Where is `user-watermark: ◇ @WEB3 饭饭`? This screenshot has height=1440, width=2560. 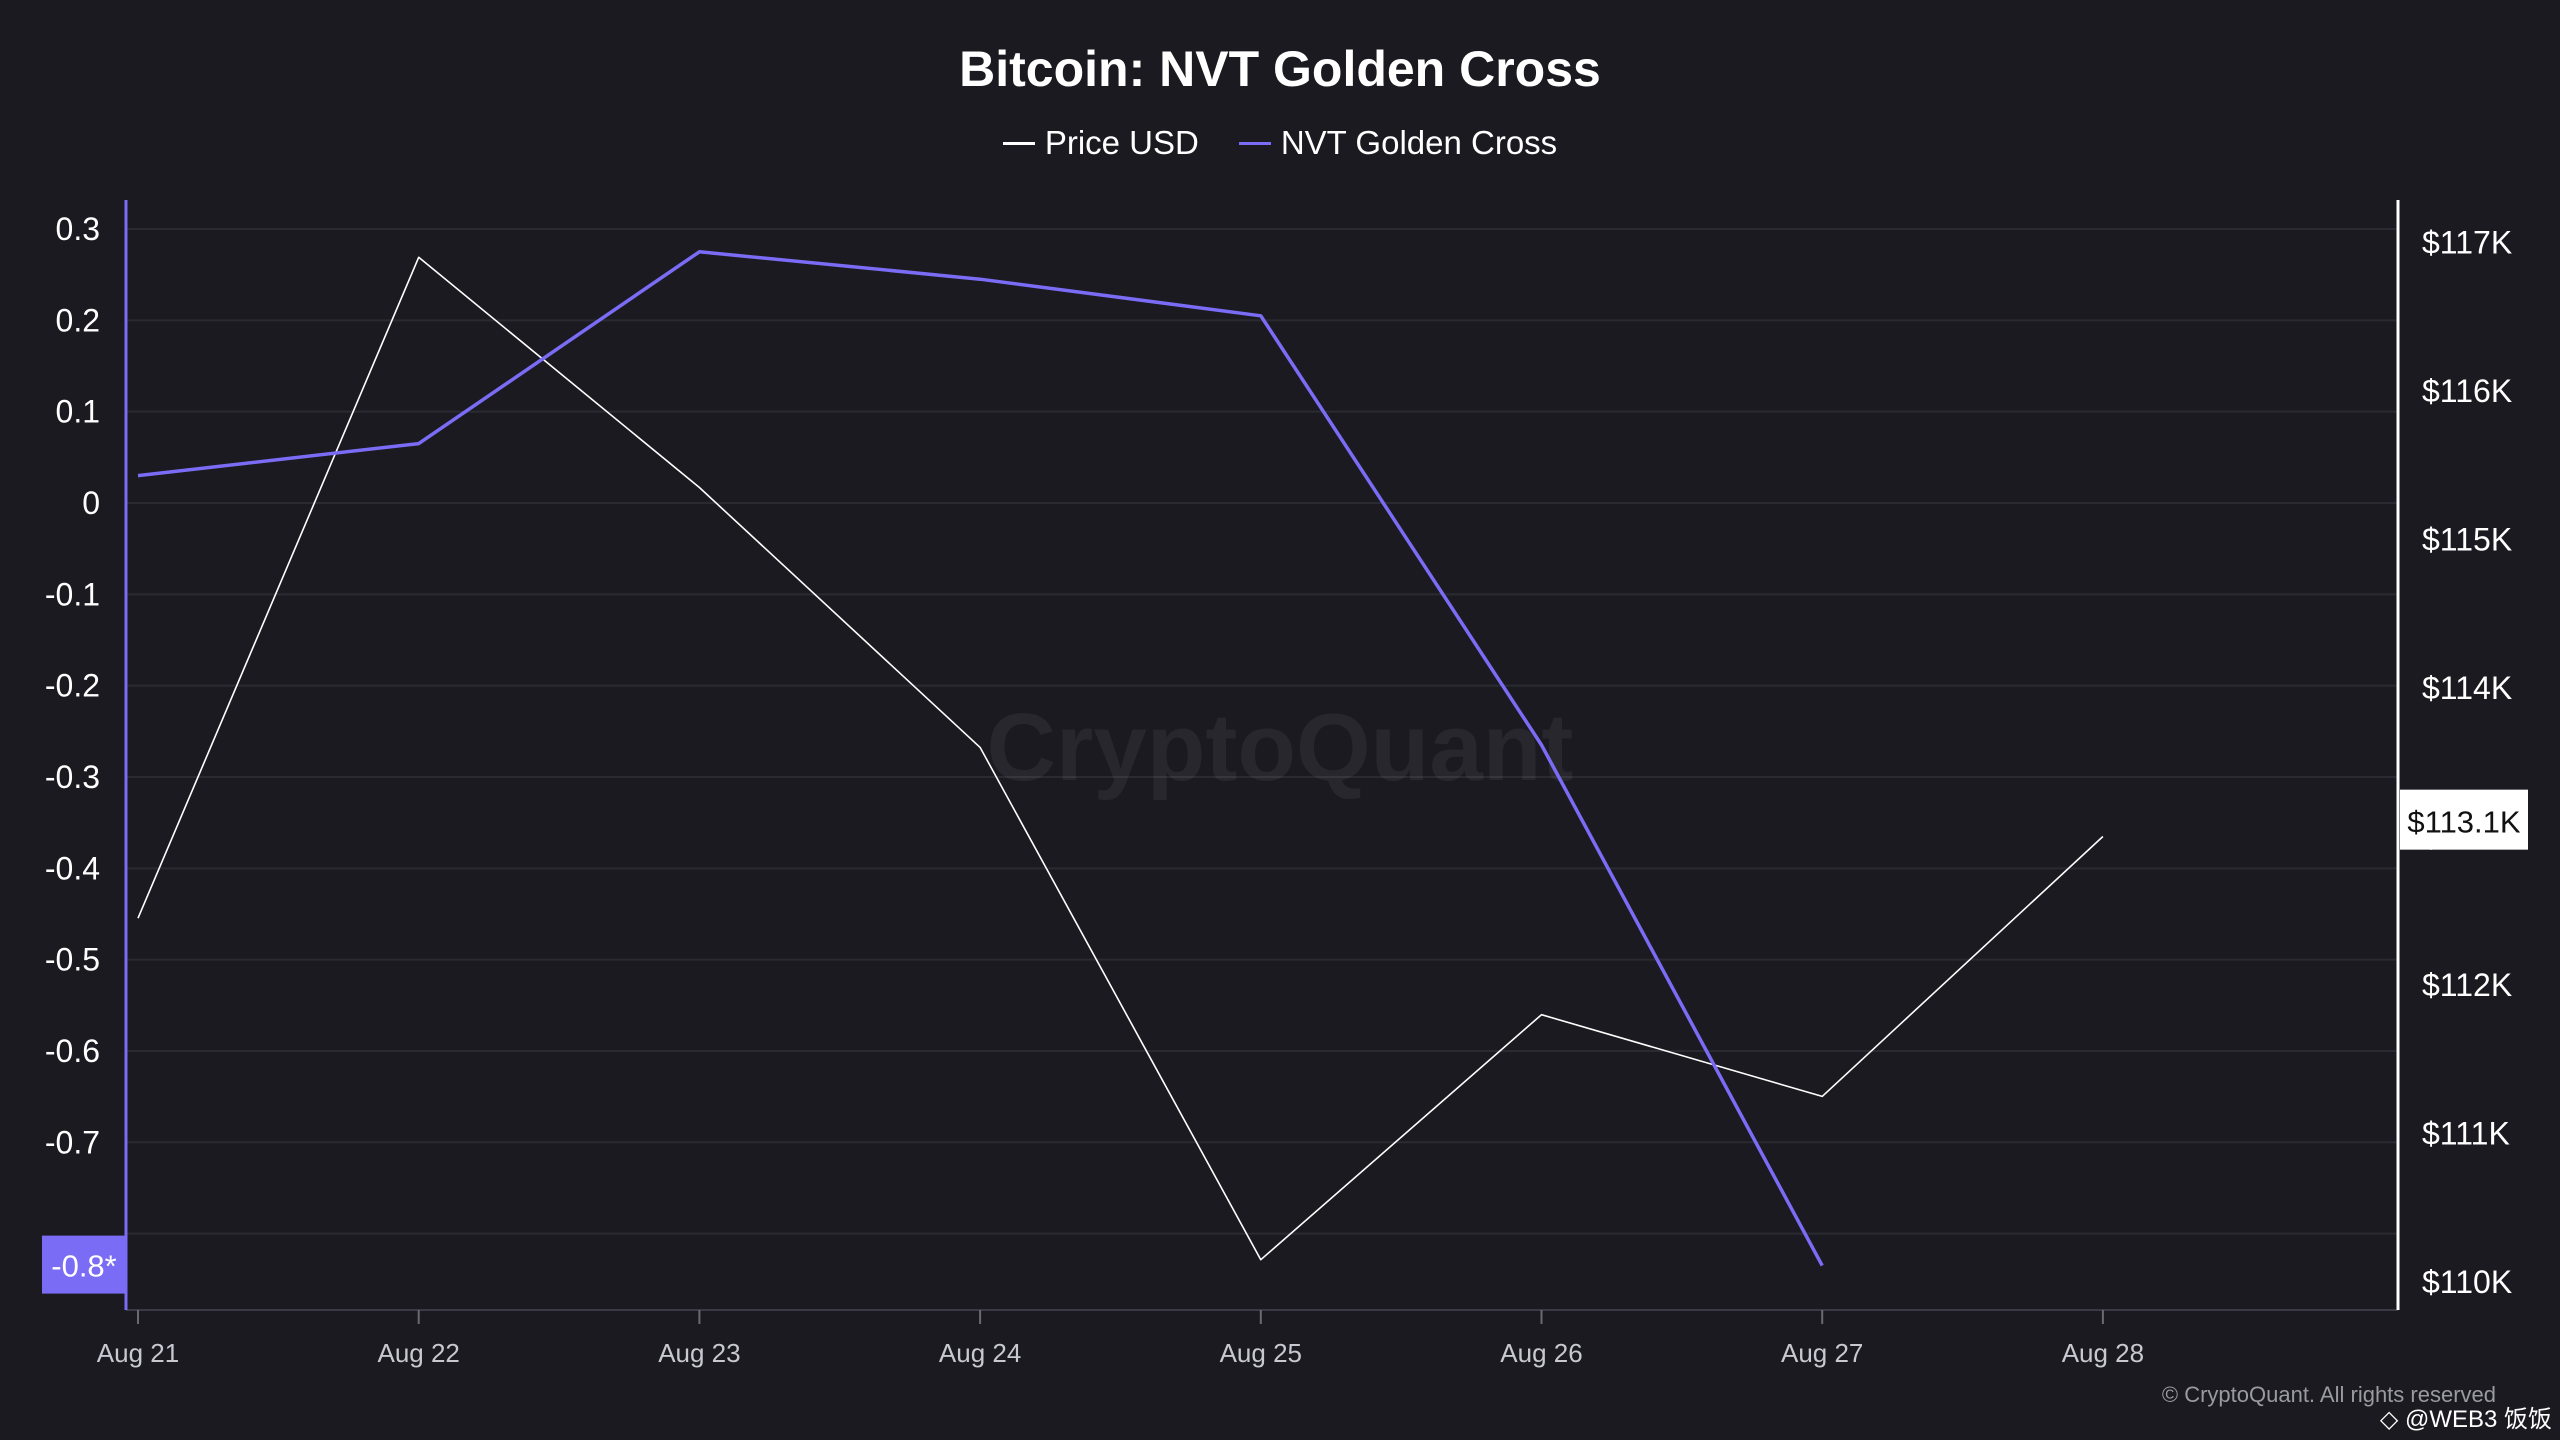 user-watermark: ◇ @WEB3 饭饭 is located at coordinates (2465, 1419).